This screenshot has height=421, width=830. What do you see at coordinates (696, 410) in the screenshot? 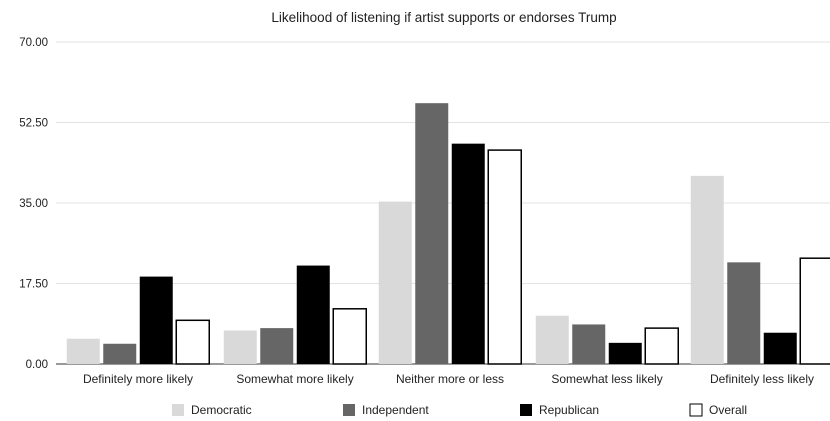
I see `legend-swatch-overall` at bounding box center [696, 410].